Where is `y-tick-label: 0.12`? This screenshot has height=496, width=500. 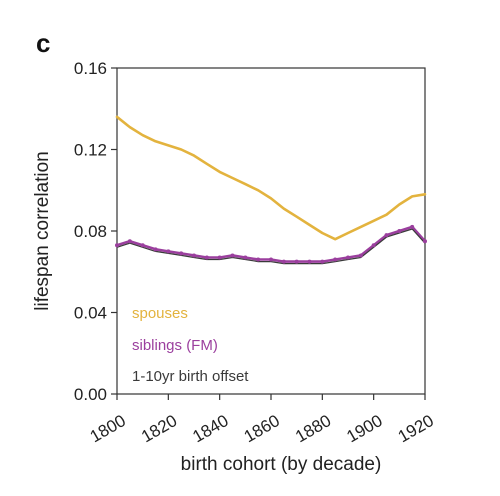 y-tick-label: 0.12 is located at coordinates (90, 150).